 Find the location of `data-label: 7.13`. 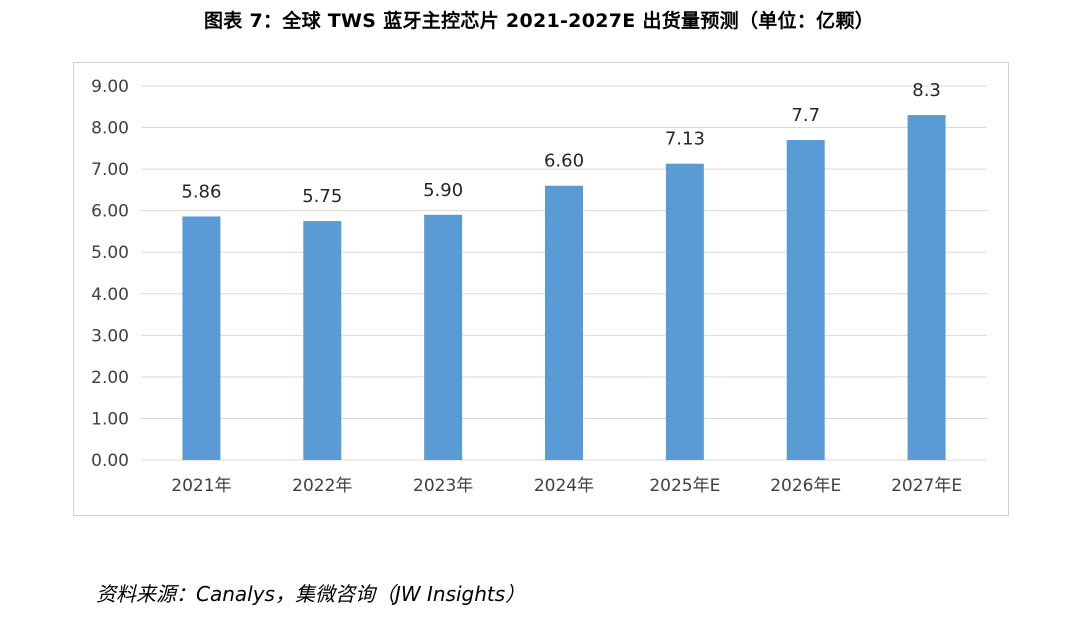

data-label: 7.13 is located at coordinates (685, 139).